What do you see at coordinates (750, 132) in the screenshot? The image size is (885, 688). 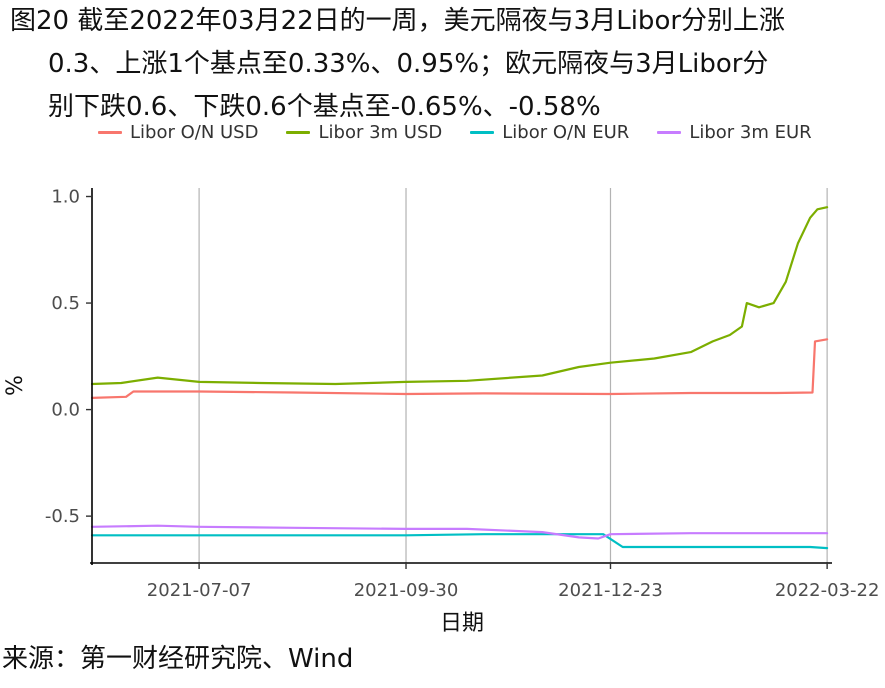 I see `legend-label-3: Libor 3m EUR` at bounding box center [750, 132].